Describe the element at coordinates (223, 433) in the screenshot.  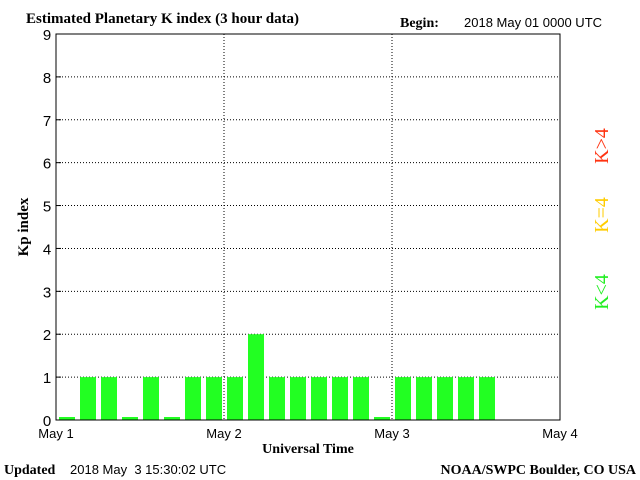
I see `x-tick-label-1: May 2` at that location.